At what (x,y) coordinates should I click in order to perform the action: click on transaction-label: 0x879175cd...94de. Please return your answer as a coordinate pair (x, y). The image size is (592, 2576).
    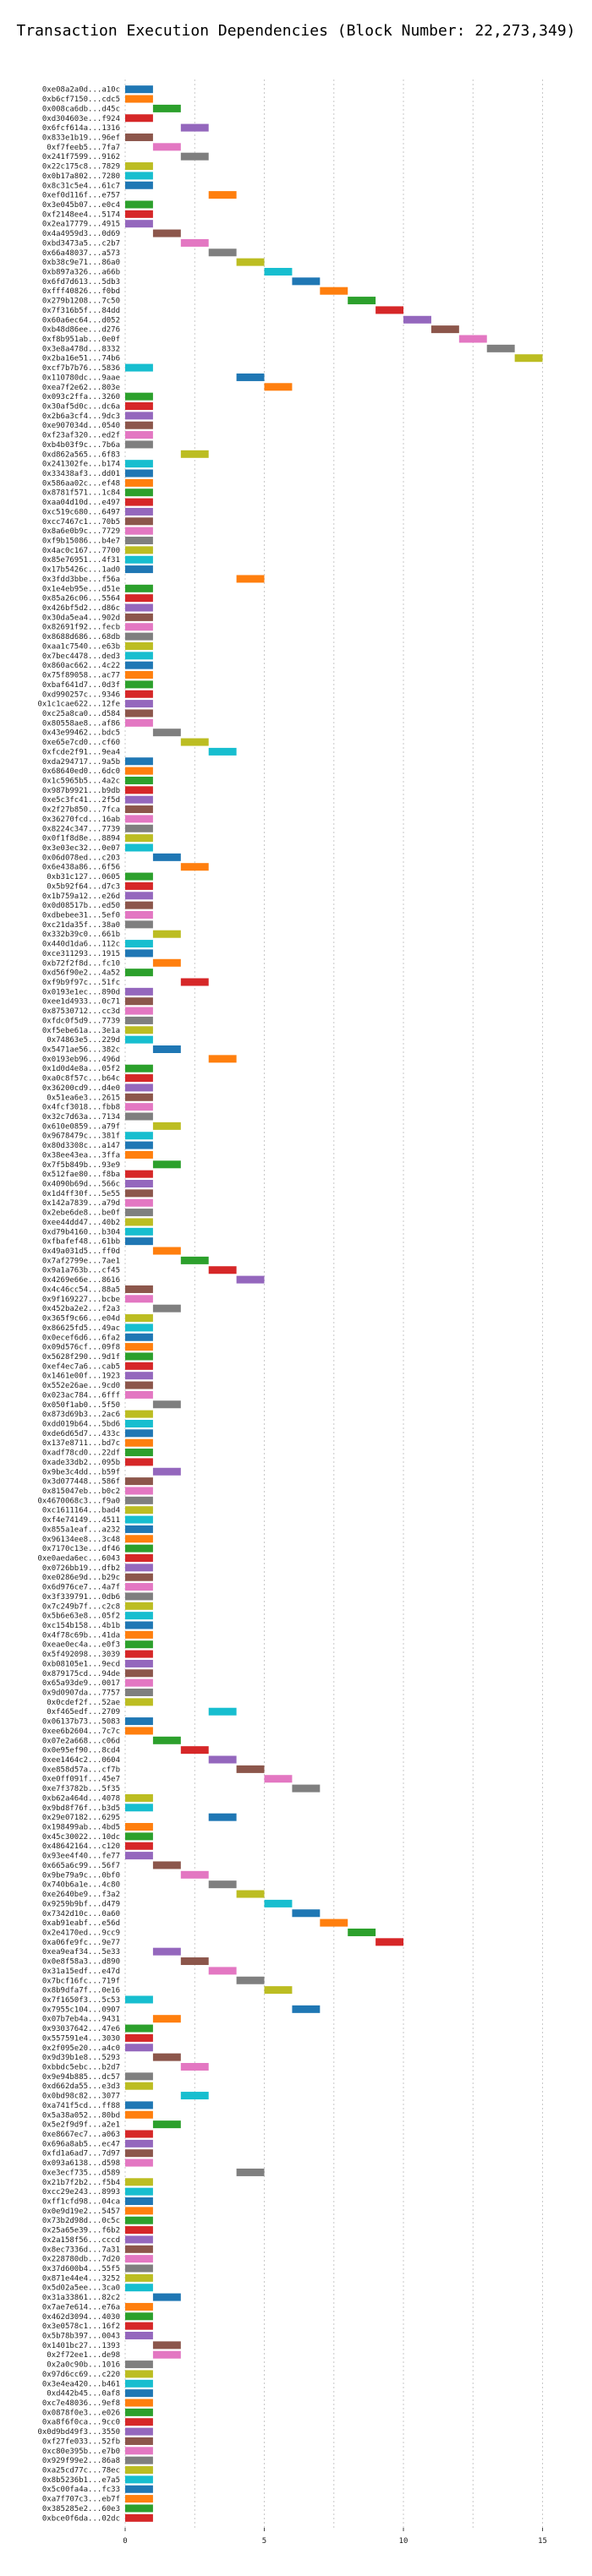
    Looking at the image, I should click on (81, 1674).